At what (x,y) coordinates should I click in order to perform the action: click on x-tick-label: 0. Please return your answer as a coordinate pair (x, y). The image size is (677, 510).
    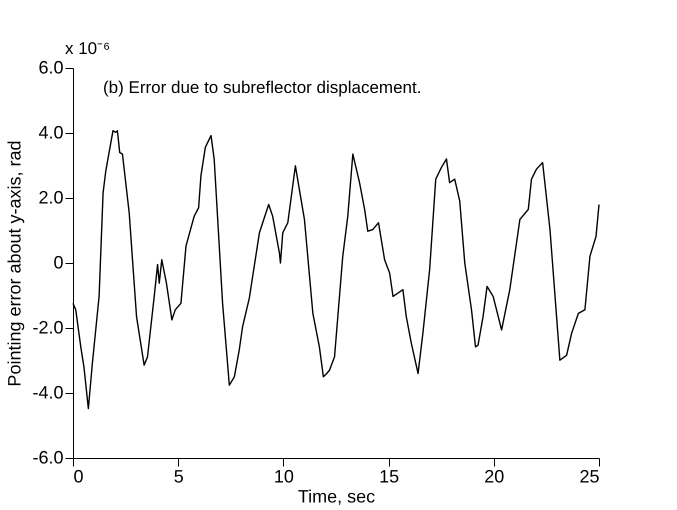
    Looking at the image, I should click on (79, 476).